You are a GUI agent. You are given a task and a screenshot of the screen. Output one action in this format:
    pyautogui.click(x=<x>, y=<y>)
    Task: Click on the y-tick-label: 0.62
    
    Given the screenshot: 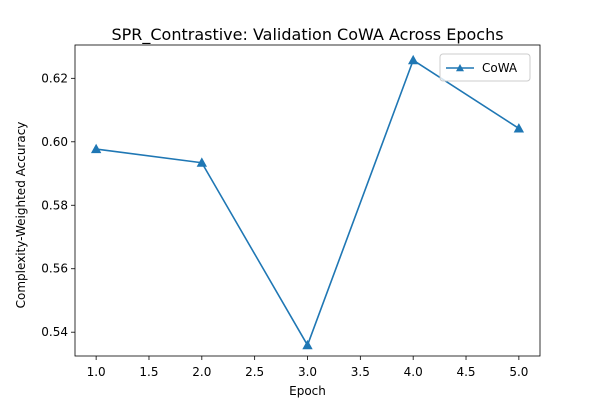 What is the action you would take?
    pyautogui.click(x=54, y=78)
    